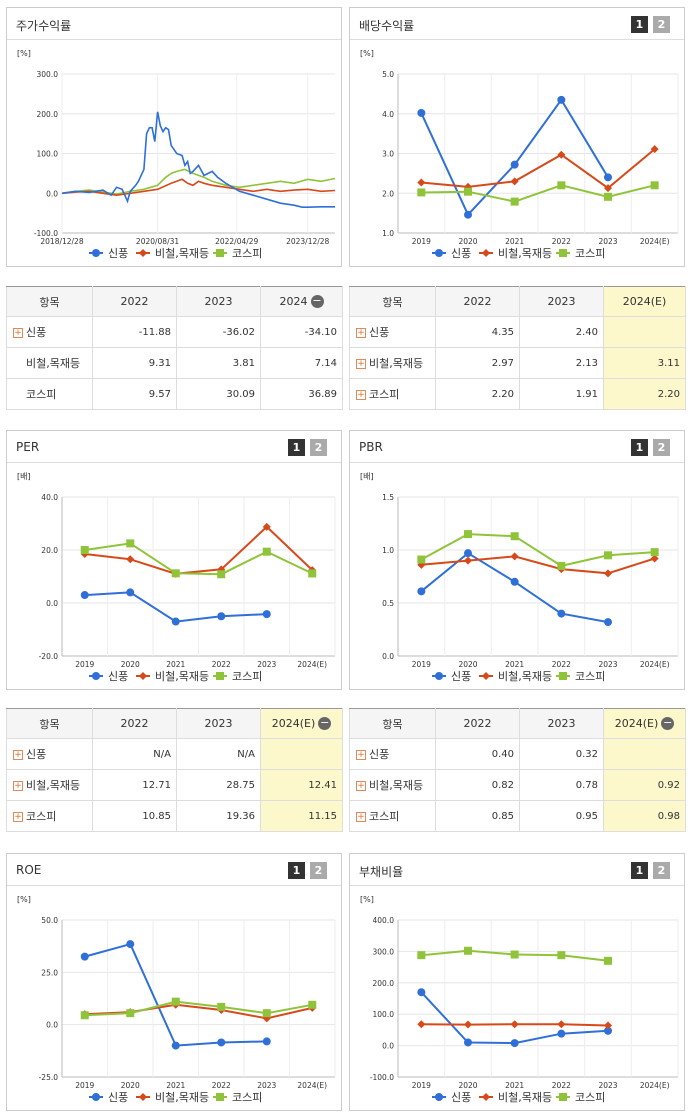 The width and height of the screenshot is (691, 1116). What do you see at coordinates (514, 241) in the screenshot?
I see `x-tick-label: 2021` at bounding box center [514, 241].